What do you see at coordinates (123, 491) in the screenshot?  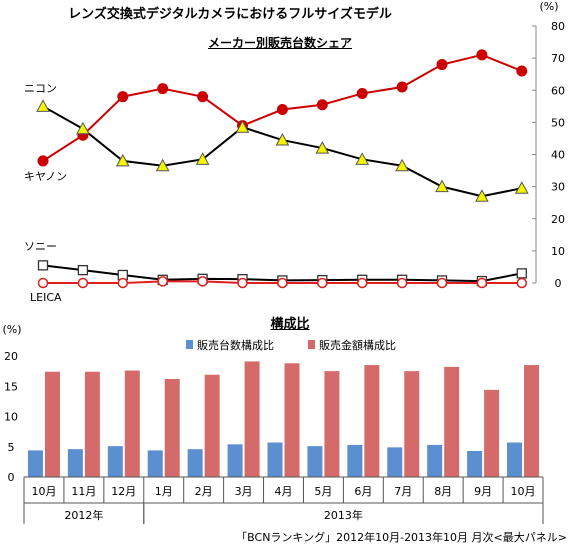 I see `x-tick-label: 12月` at bounding box center [123, 491].